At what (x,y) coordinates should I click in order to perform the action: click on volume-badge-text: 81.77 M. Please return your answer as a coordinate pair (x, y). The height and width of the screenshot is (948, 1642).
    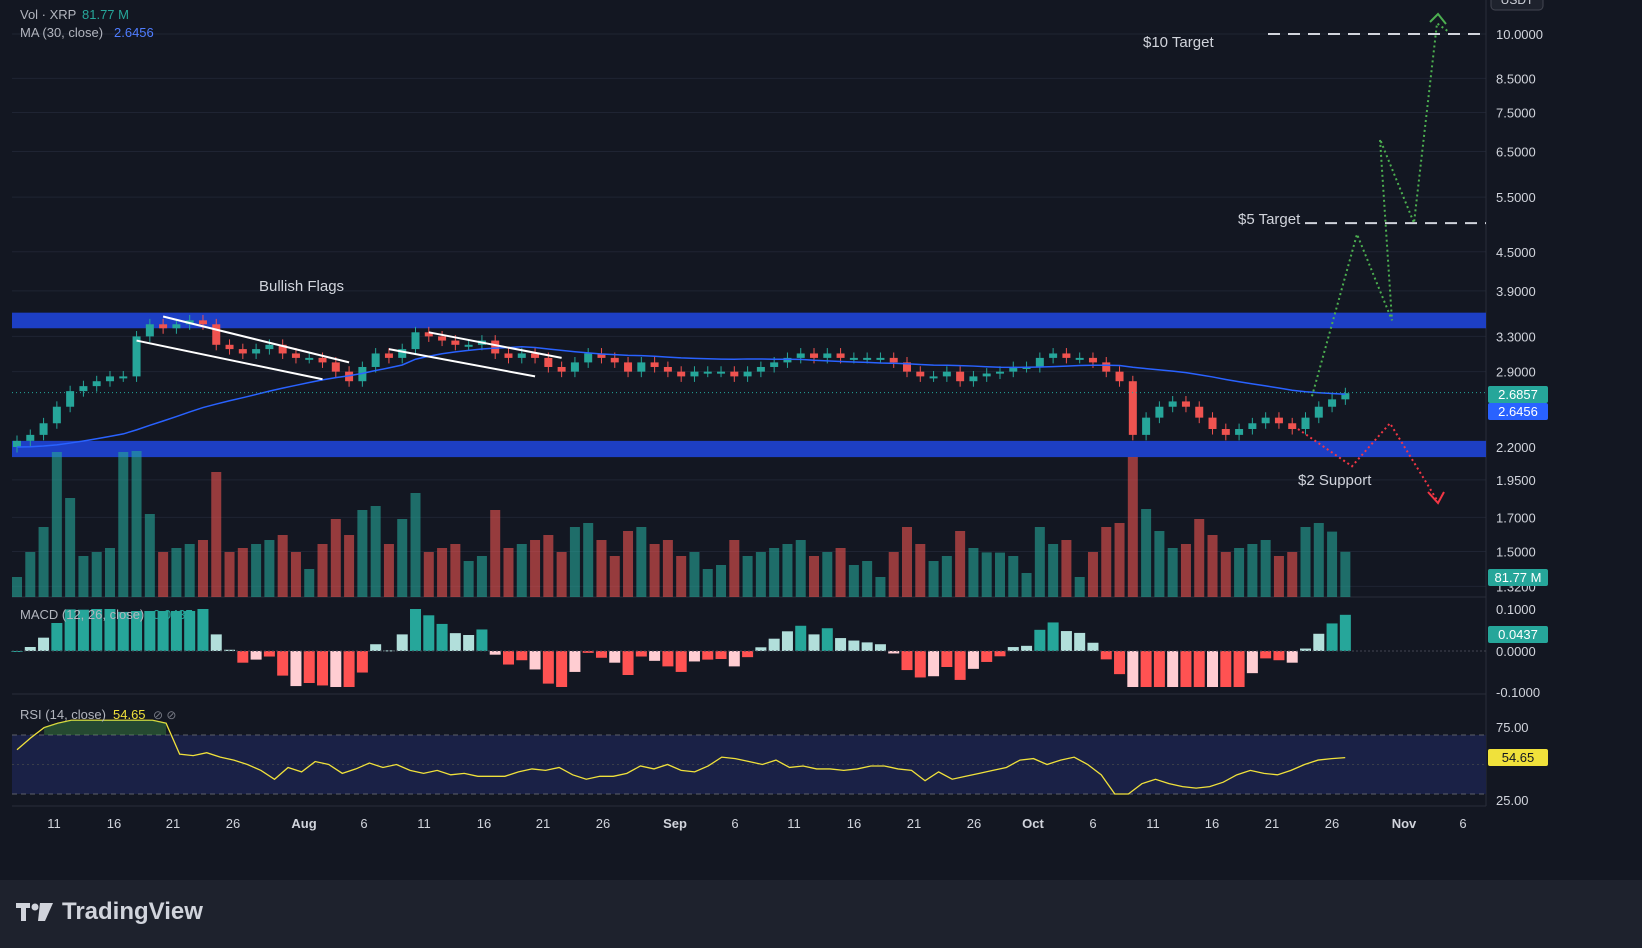
    Looking at the image, I should click on (1518, 577).